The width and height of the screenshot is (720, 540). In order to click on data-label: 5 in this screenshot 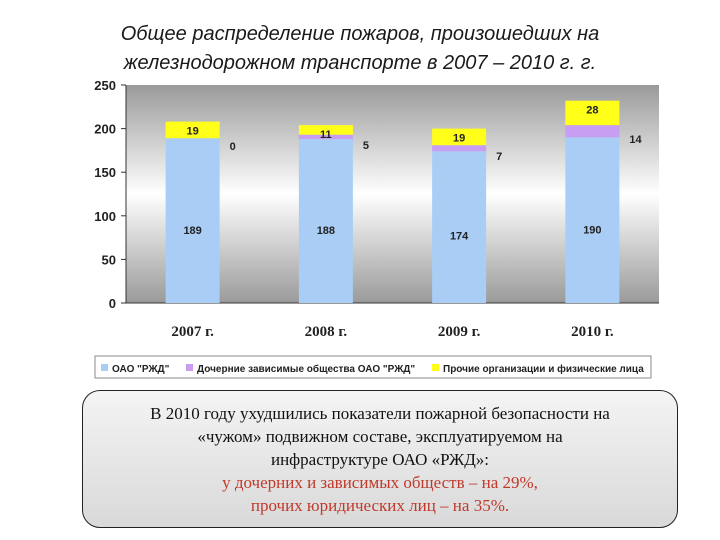, I will do `click(366, 146)`.